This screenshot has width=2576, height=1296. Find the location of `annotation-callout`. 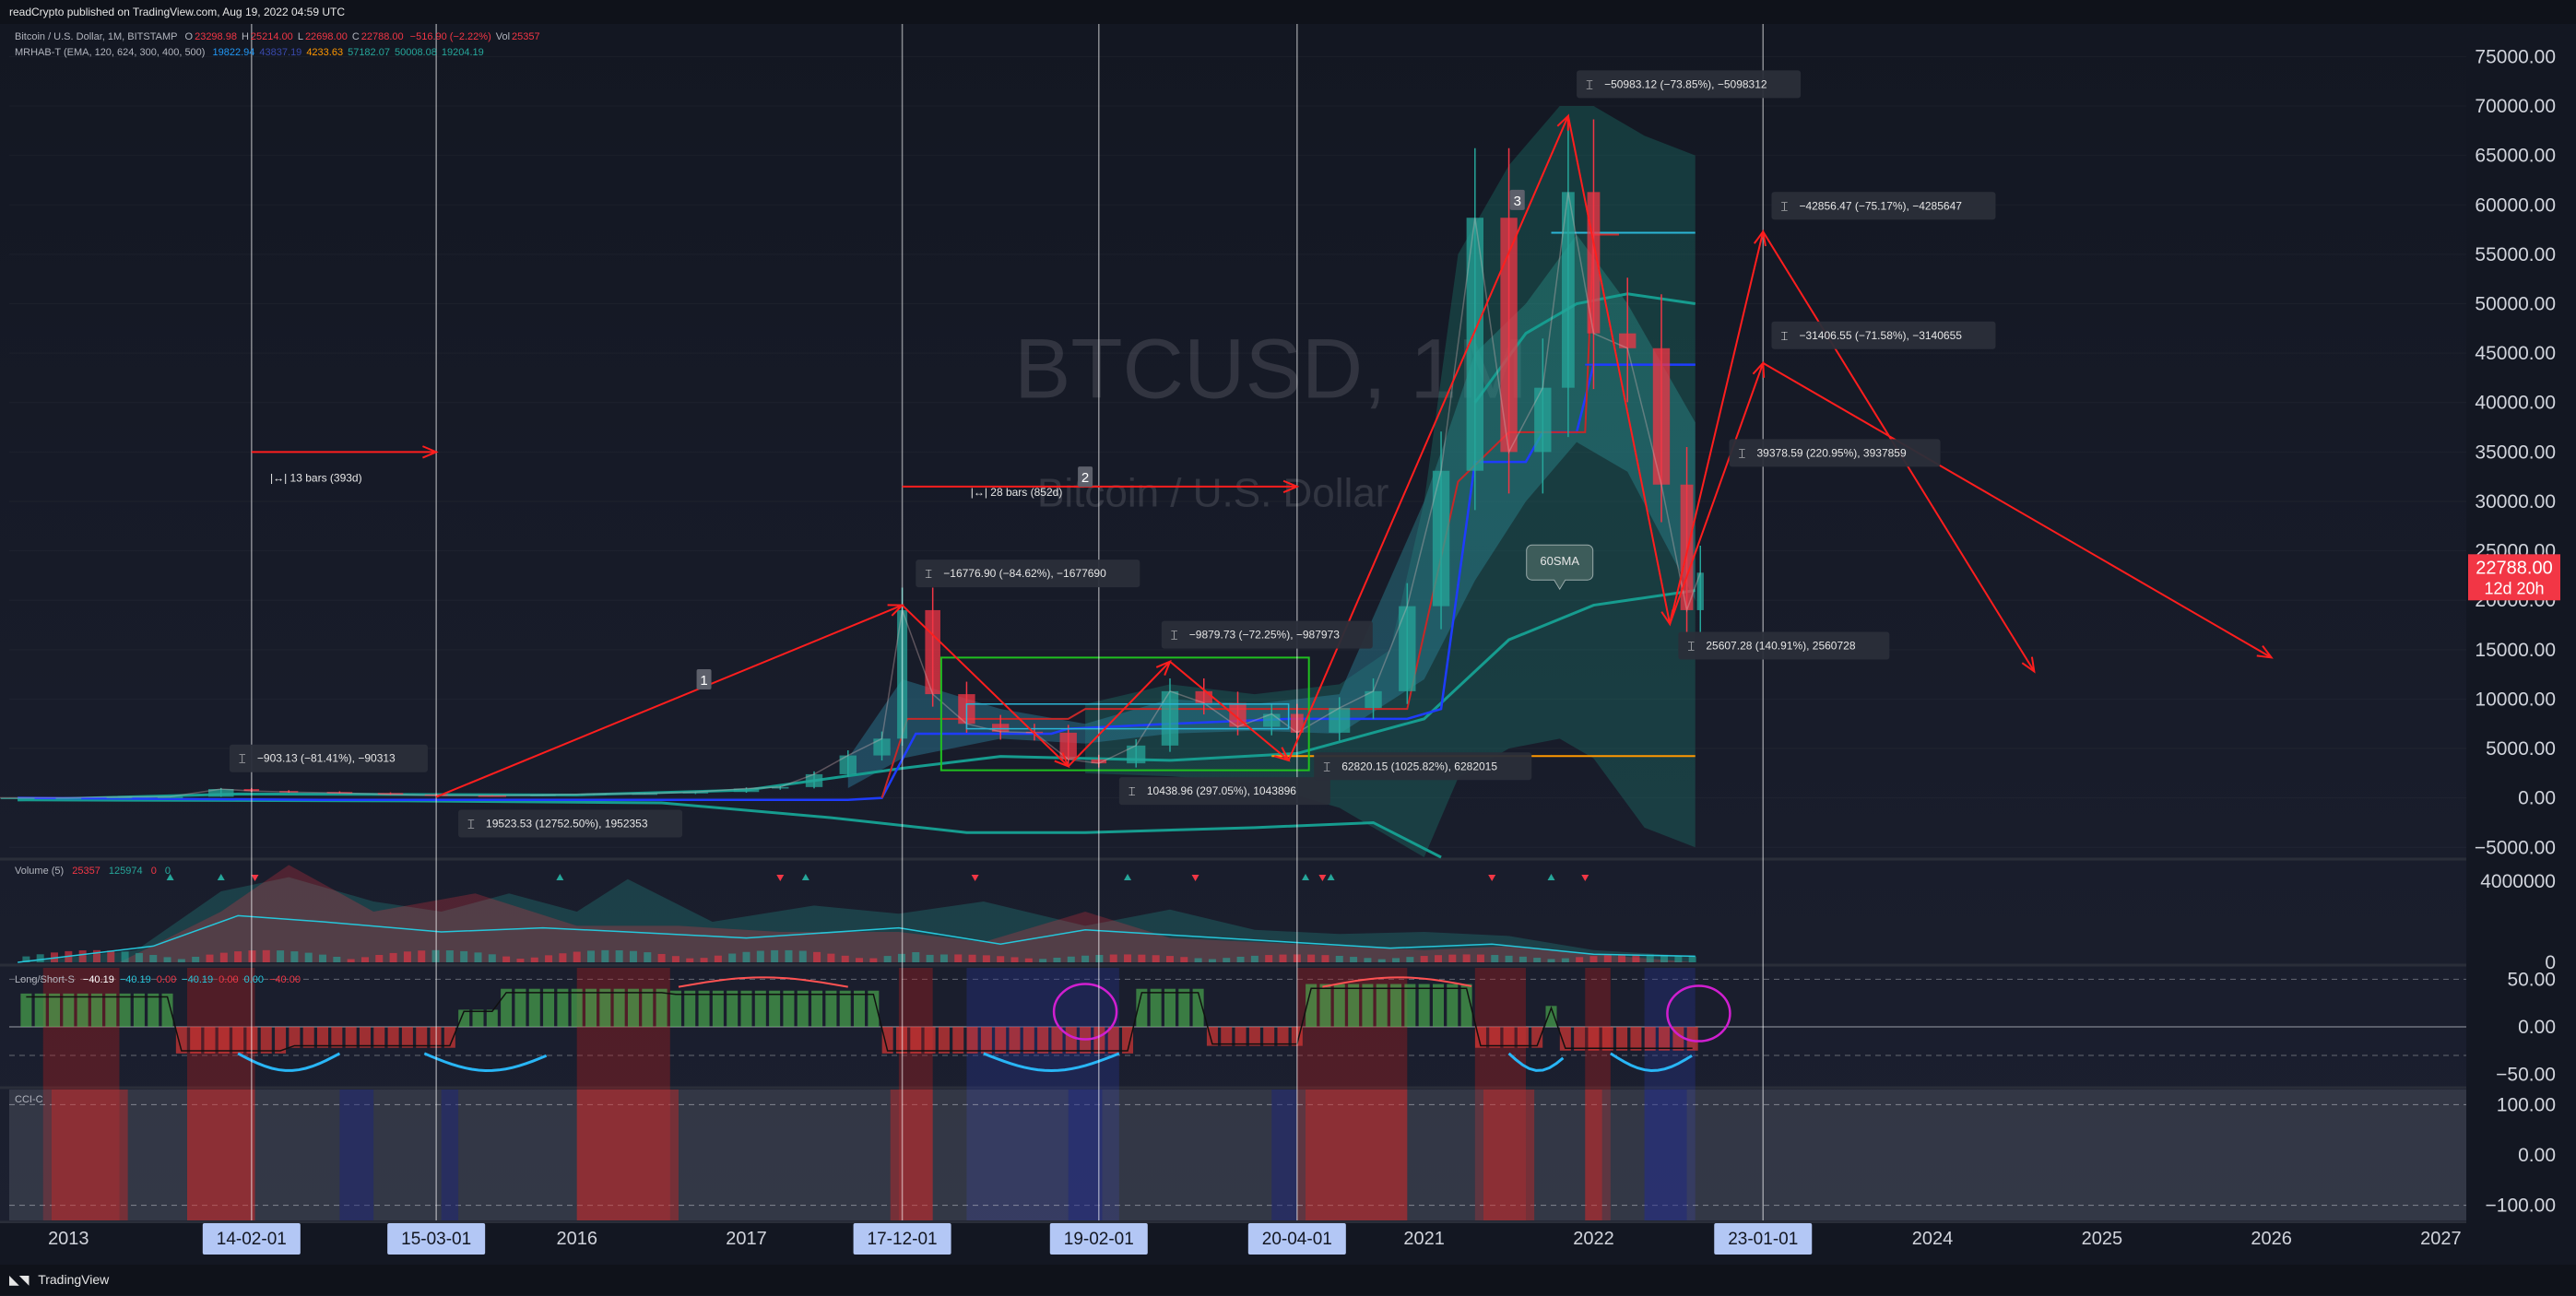

annotation-callout is located at coordinates (1560, 567).